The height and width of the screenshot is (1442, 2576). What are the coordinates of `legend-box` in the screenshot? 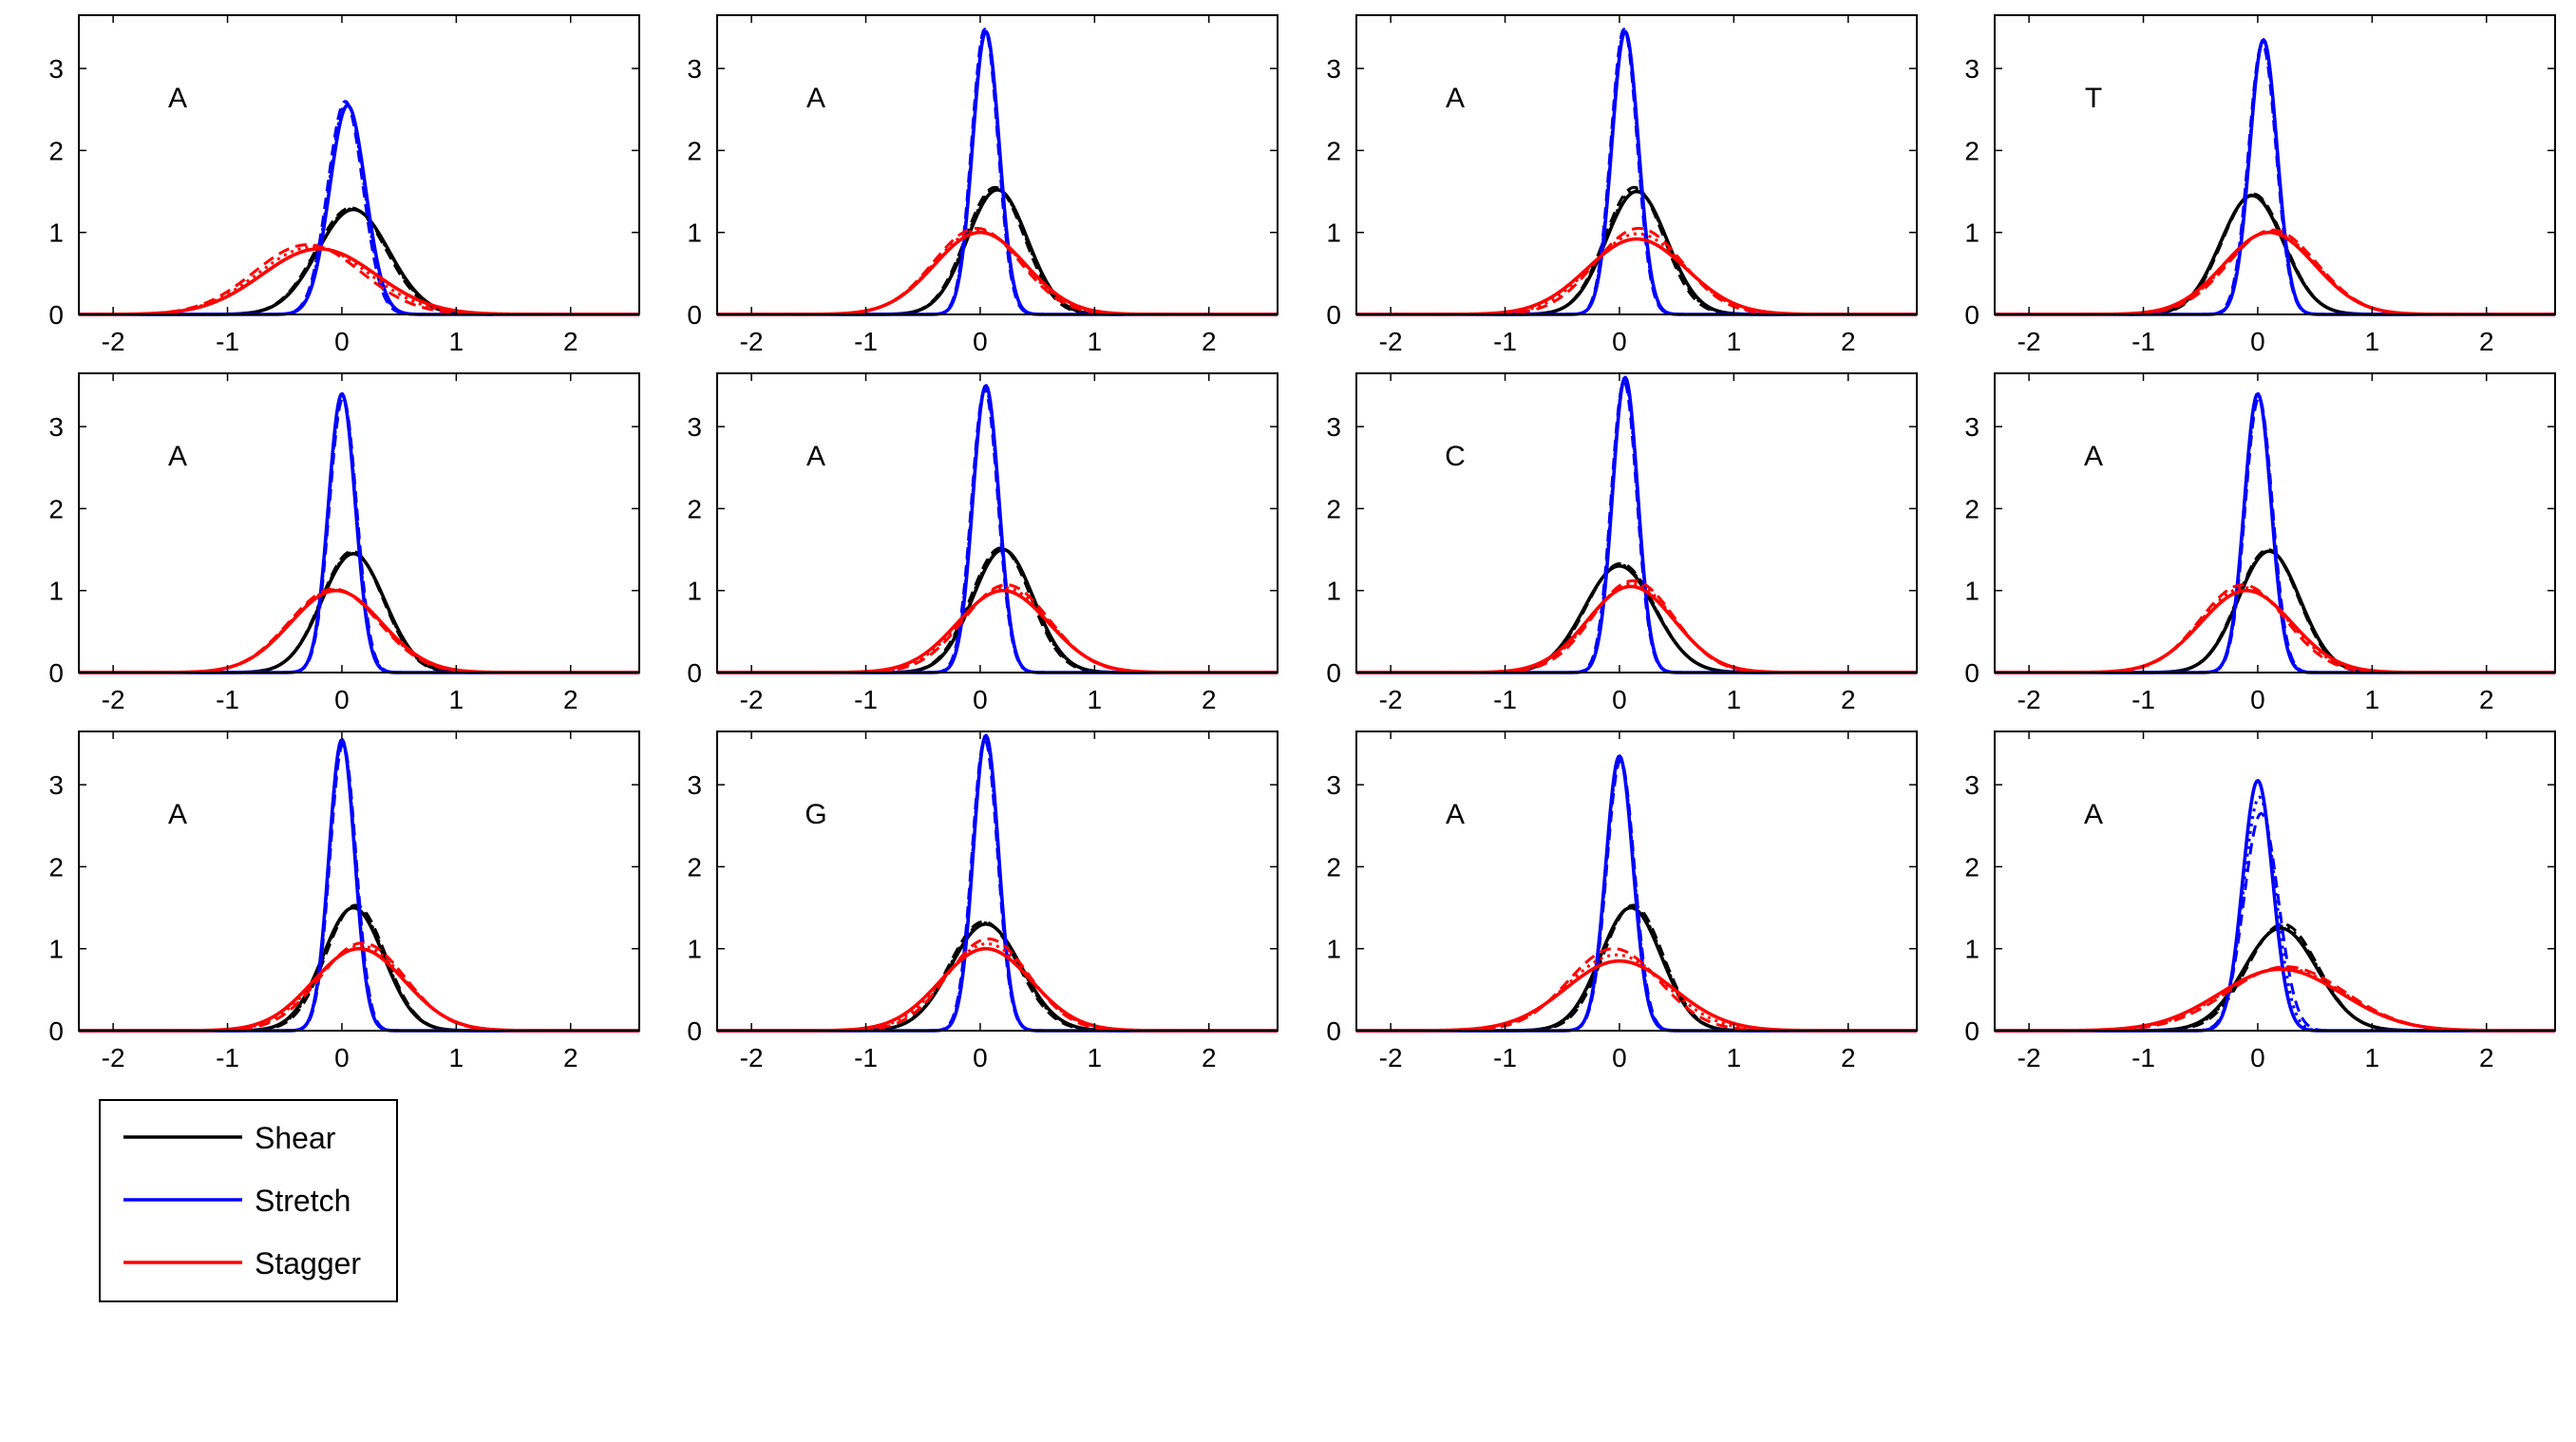 It's located at (248, 1200).